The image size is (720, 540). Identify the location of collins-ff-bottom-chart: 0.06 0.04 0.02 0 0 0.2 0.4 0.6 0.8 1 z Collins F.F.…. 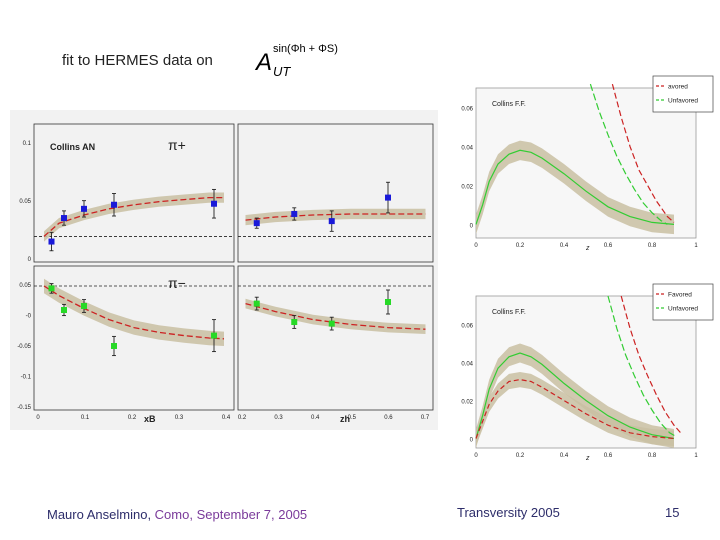
(582, 376).